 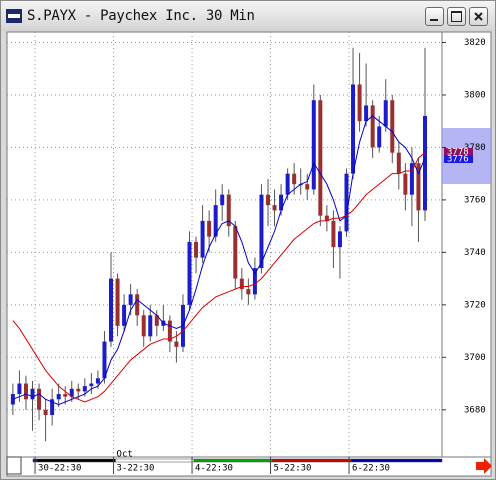 What do you see at coordinates (475, 200) in the screenshot?
I see `y-tick-label: 3760` at bounding box center [475, 200].